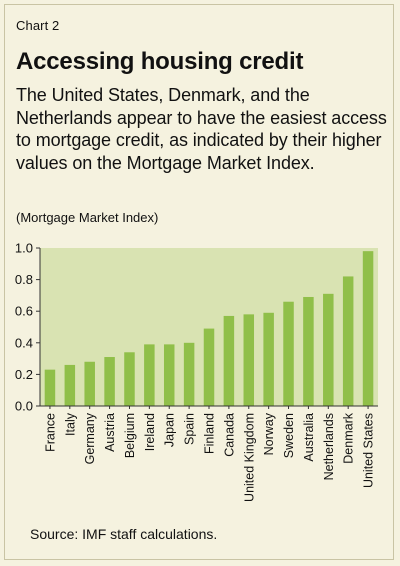 This screenshot has height=566, width=400. I want to click on chart-title: Accessing housing credit, so click(160, 61).